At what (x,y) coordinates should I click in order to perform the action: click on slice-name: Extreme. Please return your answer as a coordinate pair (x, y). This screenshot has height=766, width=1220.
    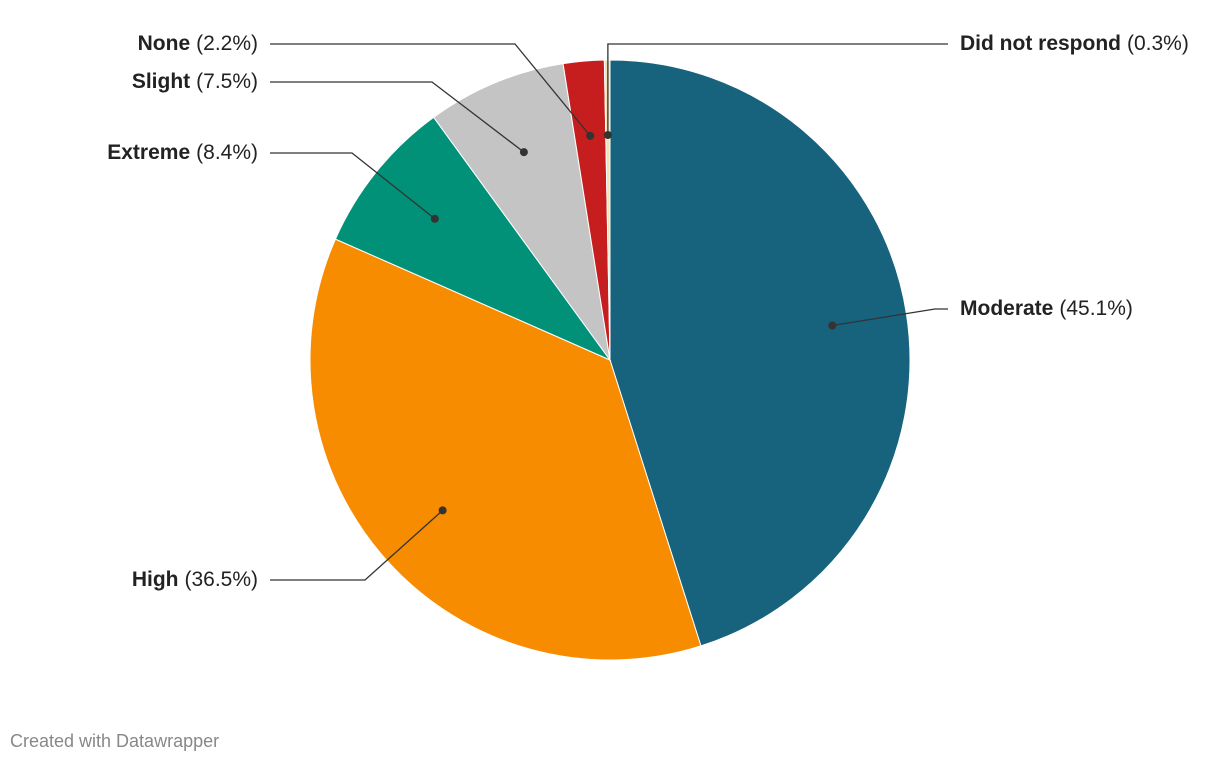
    Looking at the image, I should click on (148, 152).